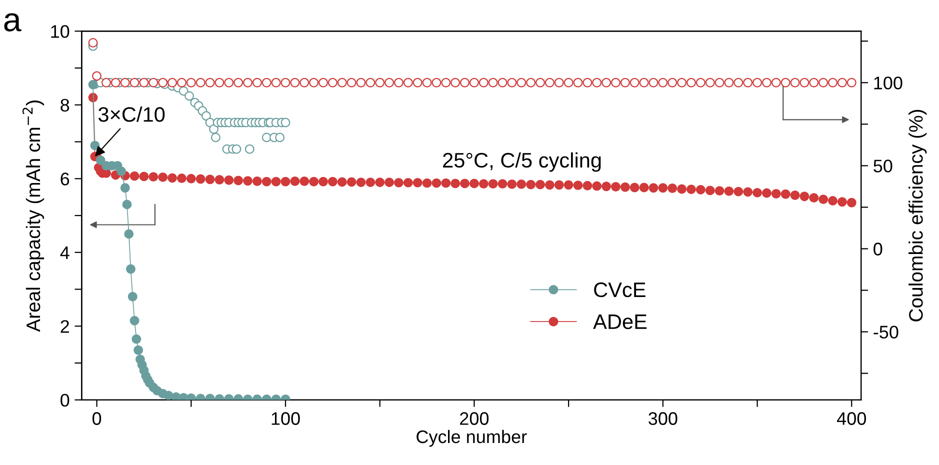 This screenshot has width=939, height=465. I want to click on y-axis-title: Areal capacity (mAh cm$^{−2}$), so click(33, 216).